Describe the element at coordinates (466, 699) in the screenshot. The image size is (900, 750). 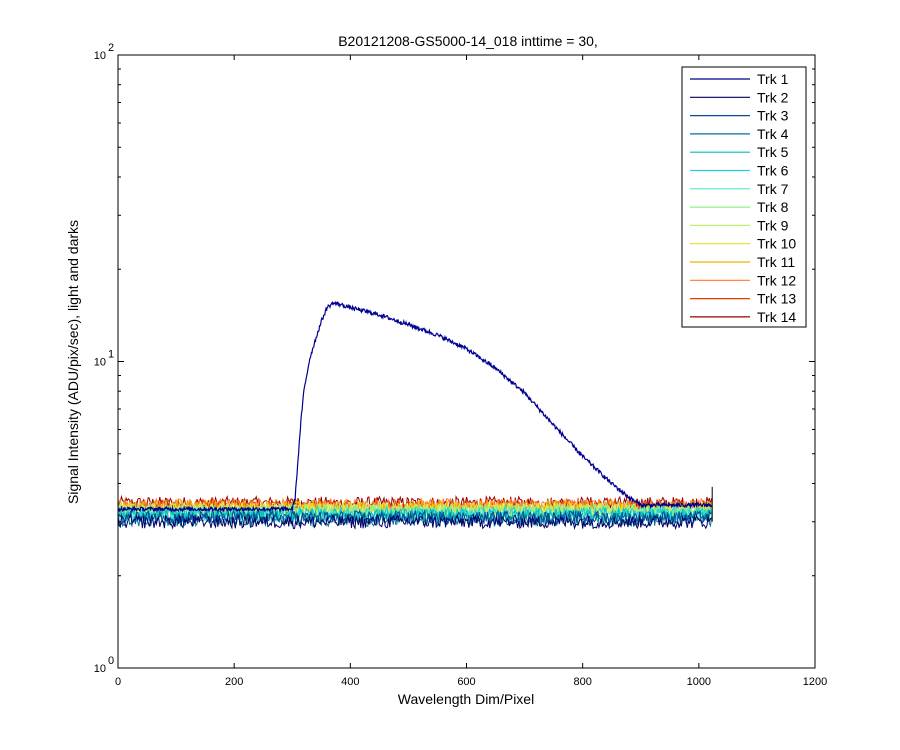
I see `x-axis-label: Wavelength Dim/Pixel` at that location.